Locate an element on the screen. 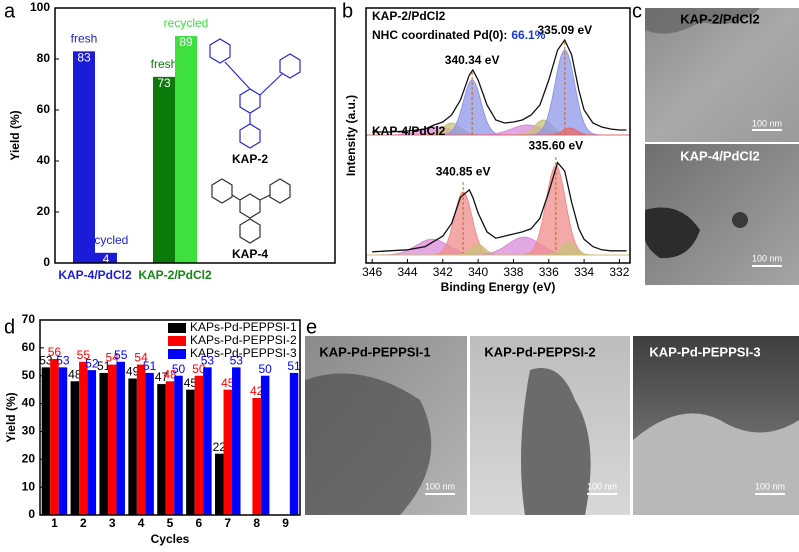 The height and width of the screenshot is (552, 799). y-tick-label: 50 is located at coordinates (29, 375).